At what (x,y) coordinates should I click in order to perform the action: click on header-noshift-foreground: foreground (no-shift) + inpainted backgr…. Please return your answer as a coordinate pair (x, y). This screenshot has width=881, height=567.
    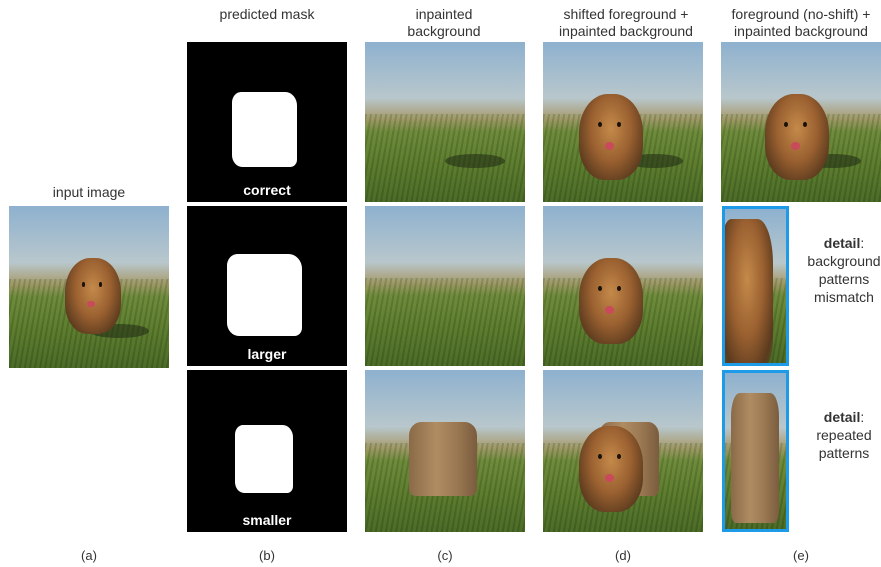
    Looking at the image, I should click on (801, 22).